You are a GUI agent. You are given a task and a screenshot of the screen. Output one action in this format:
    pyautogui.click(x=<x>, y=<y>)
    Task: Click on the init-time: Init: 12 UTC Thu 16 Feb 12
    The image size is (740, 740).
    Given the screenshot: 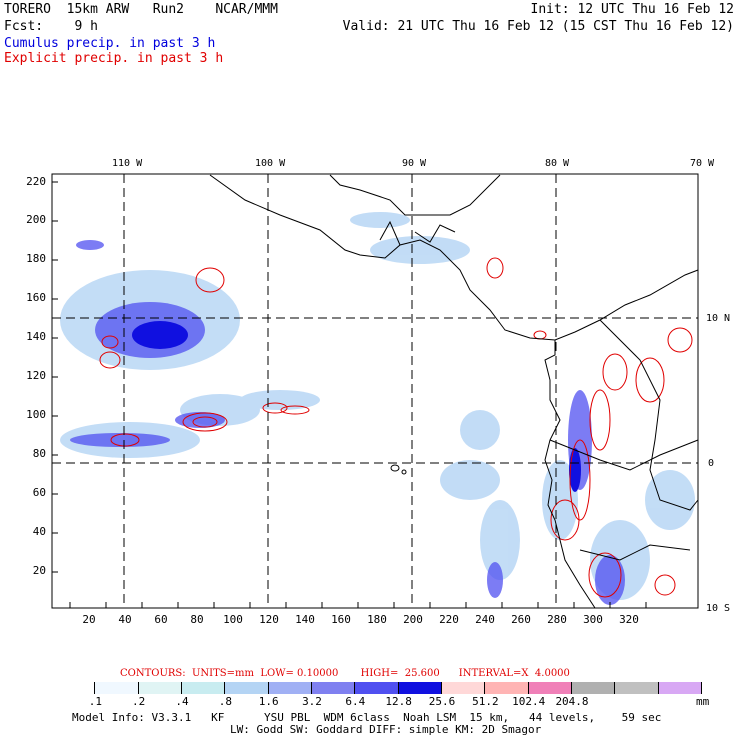 What is the action you would take?
    pyautogui.click(x=632, y=9)
    